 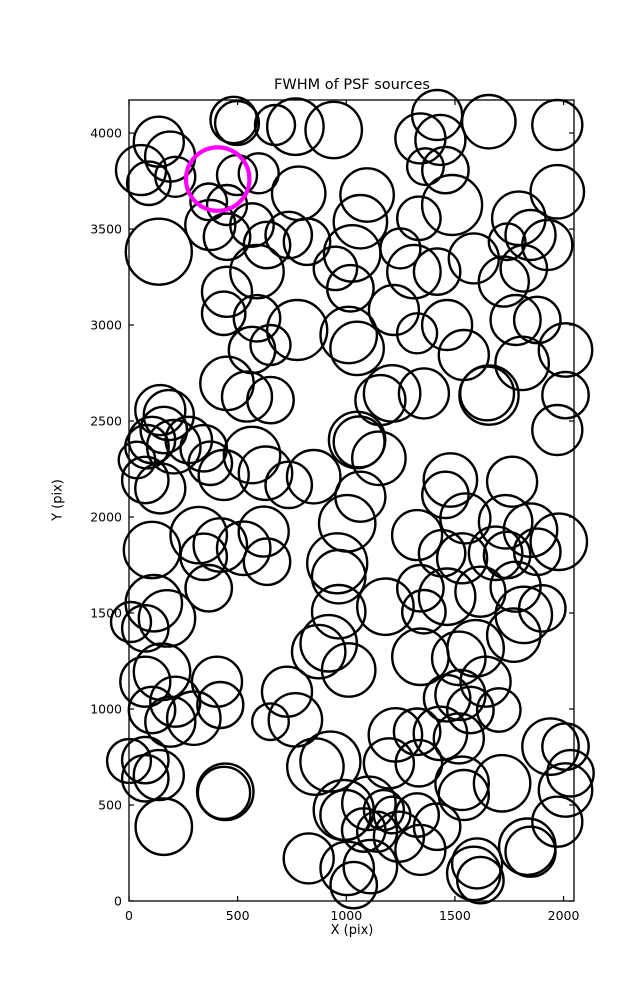 I want to click on x-tick-label: 1500, so click(x=455, y=915).